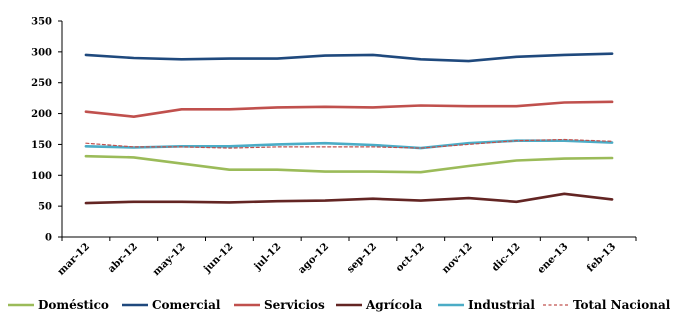 The image size is (675, 332). What do you see at coordinates (362, 258) in the screenshot?
I see `x-tick-label: sep-12` at bounding box center [362, 258].